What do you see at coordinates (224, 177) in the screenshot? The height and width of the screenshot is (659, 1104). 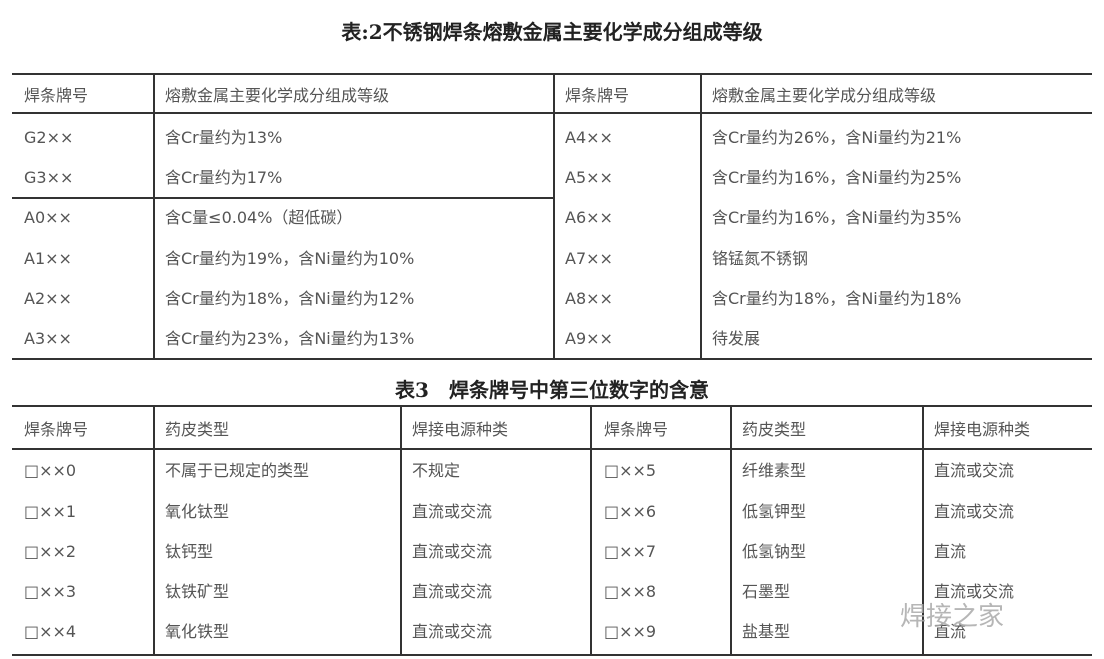 I see `table2-cell-desc: 含Cr量约为17%` at bounding box center [224, 177].